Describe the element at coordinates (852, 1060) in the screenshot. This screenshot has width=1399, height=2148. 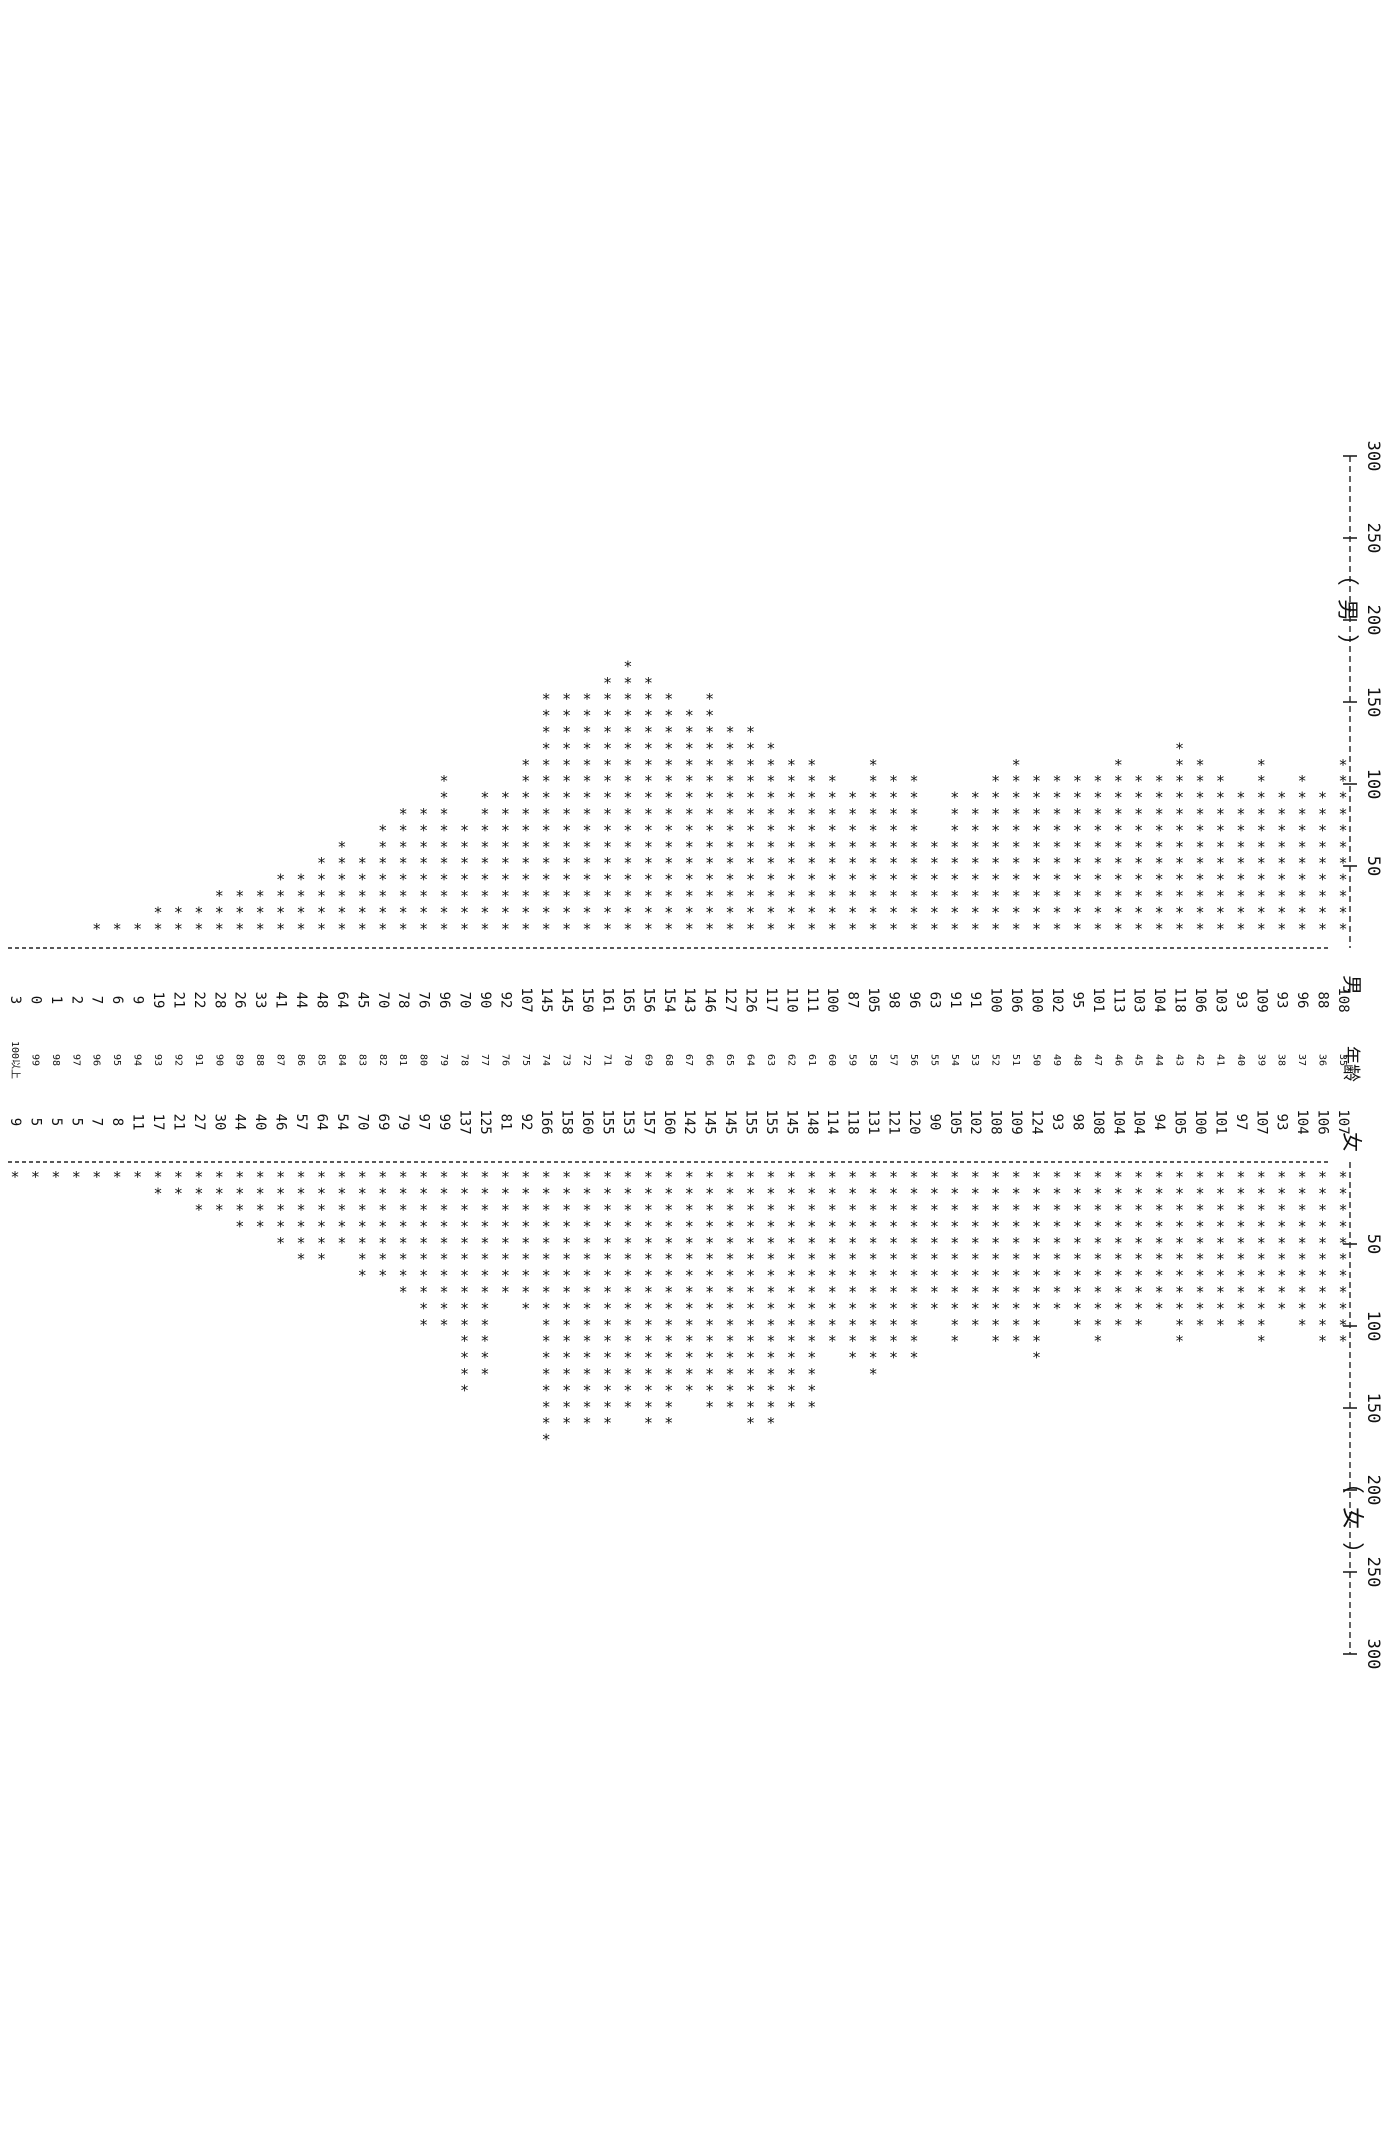
I see `age-label-59: 59` at that location.